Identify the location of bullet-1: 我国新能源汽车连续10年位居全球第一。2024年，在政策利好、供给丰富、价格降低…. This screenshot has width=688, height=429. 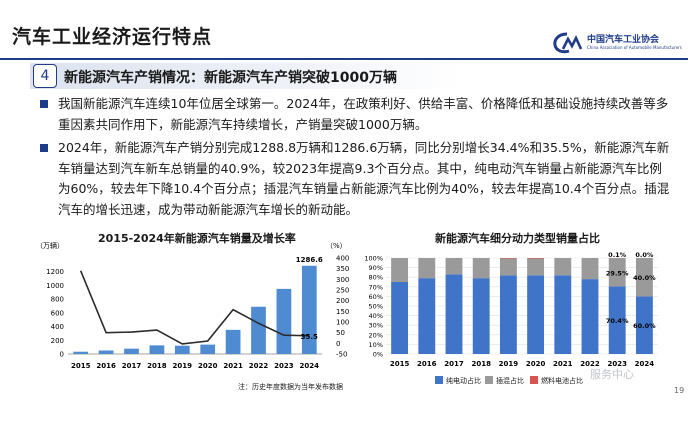
(355, 114).